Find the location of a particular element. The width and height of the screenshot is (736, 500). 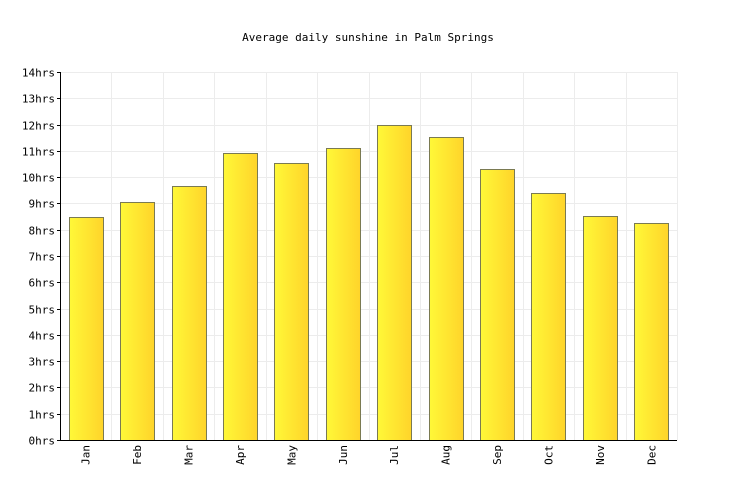

y-tick-label: 1hrs is located at coordinates (42, 415).